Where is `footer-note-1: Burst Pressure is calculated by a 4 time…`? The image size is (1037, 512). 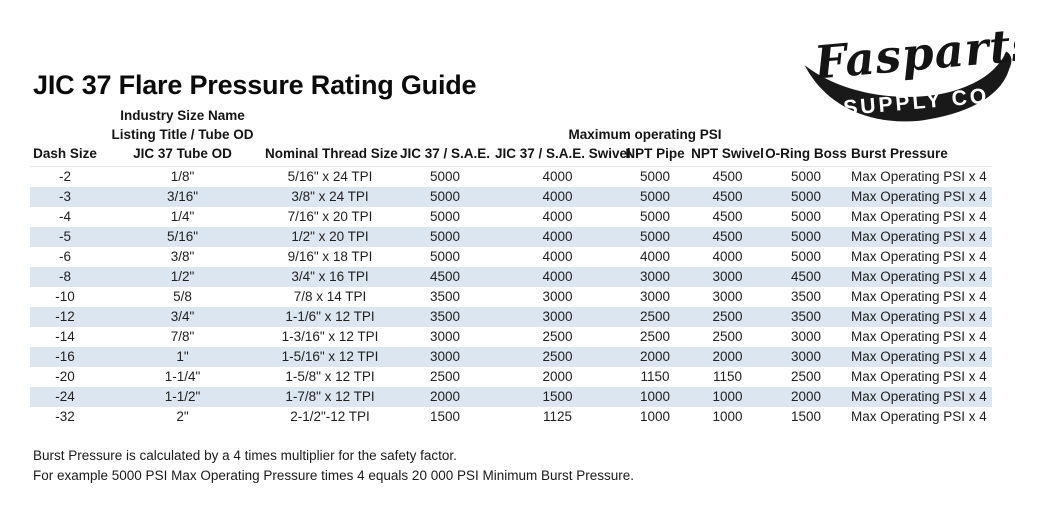 footer-note-1: Burst Pressure is calculated by a 4 time… is located at coordinates (245, 455).